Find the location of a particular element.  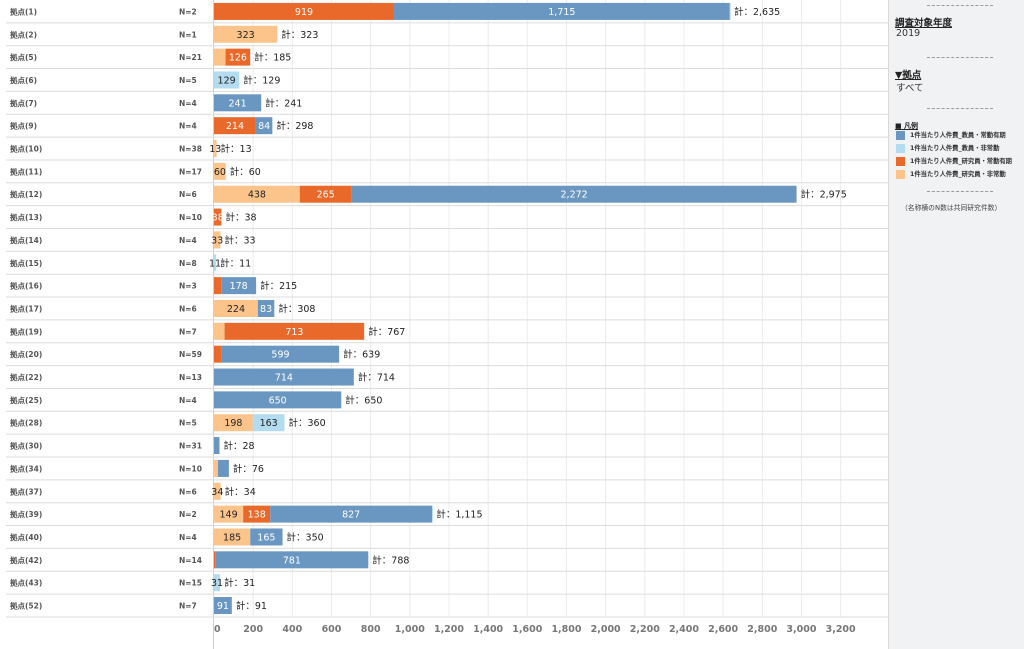

year-filter-title: 調査対象年度 is located at coordinates (924, 23).